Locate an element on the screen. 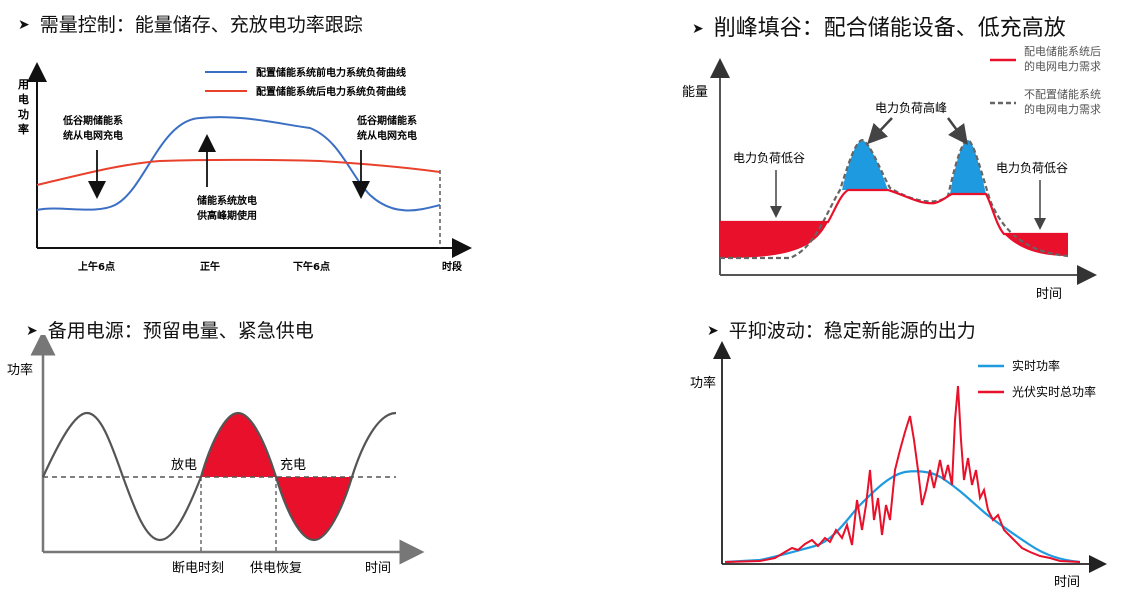  annotation-right: 低谷期储能系统从电网充电 is located at coordinates (386, 128).